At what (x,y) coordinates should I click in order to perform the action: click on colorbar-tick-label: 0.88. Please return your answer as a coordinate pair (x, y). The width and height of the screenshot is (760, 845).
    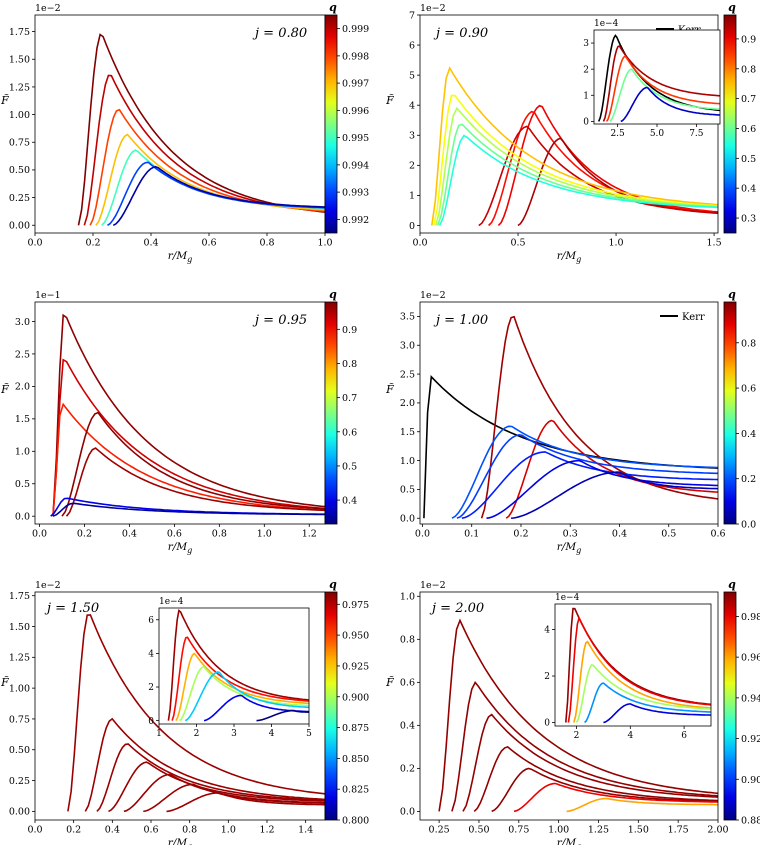
    Looking at the image, I should click on (750, 821).